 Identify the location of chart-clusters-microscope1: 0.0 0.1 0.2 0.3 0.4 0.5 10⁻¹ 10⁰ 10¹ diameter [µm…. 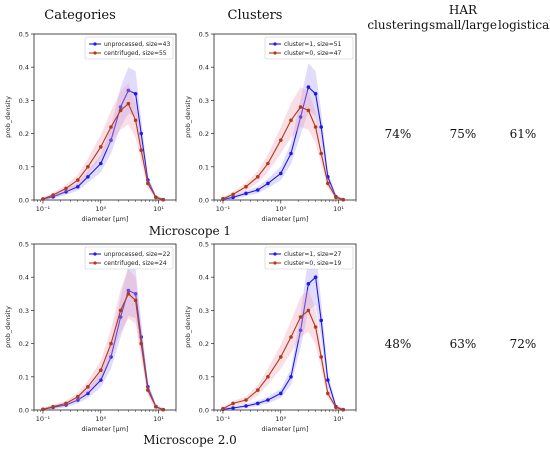
(270, 127).